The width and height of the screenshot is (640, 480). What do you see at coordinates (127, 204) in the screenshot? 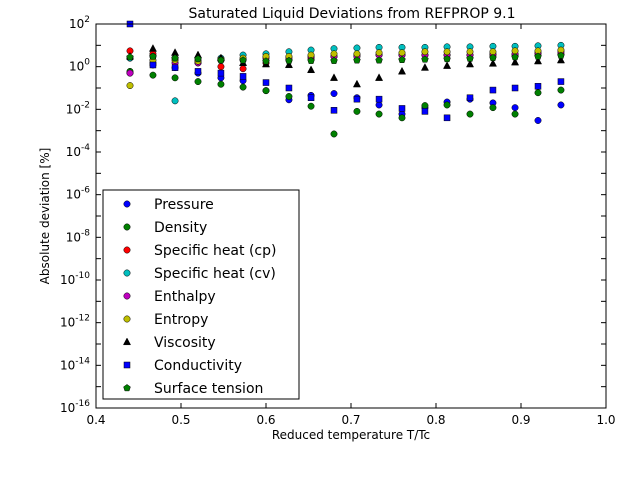
I see `legend-marker-pressure` at bounding box center [127, 204].